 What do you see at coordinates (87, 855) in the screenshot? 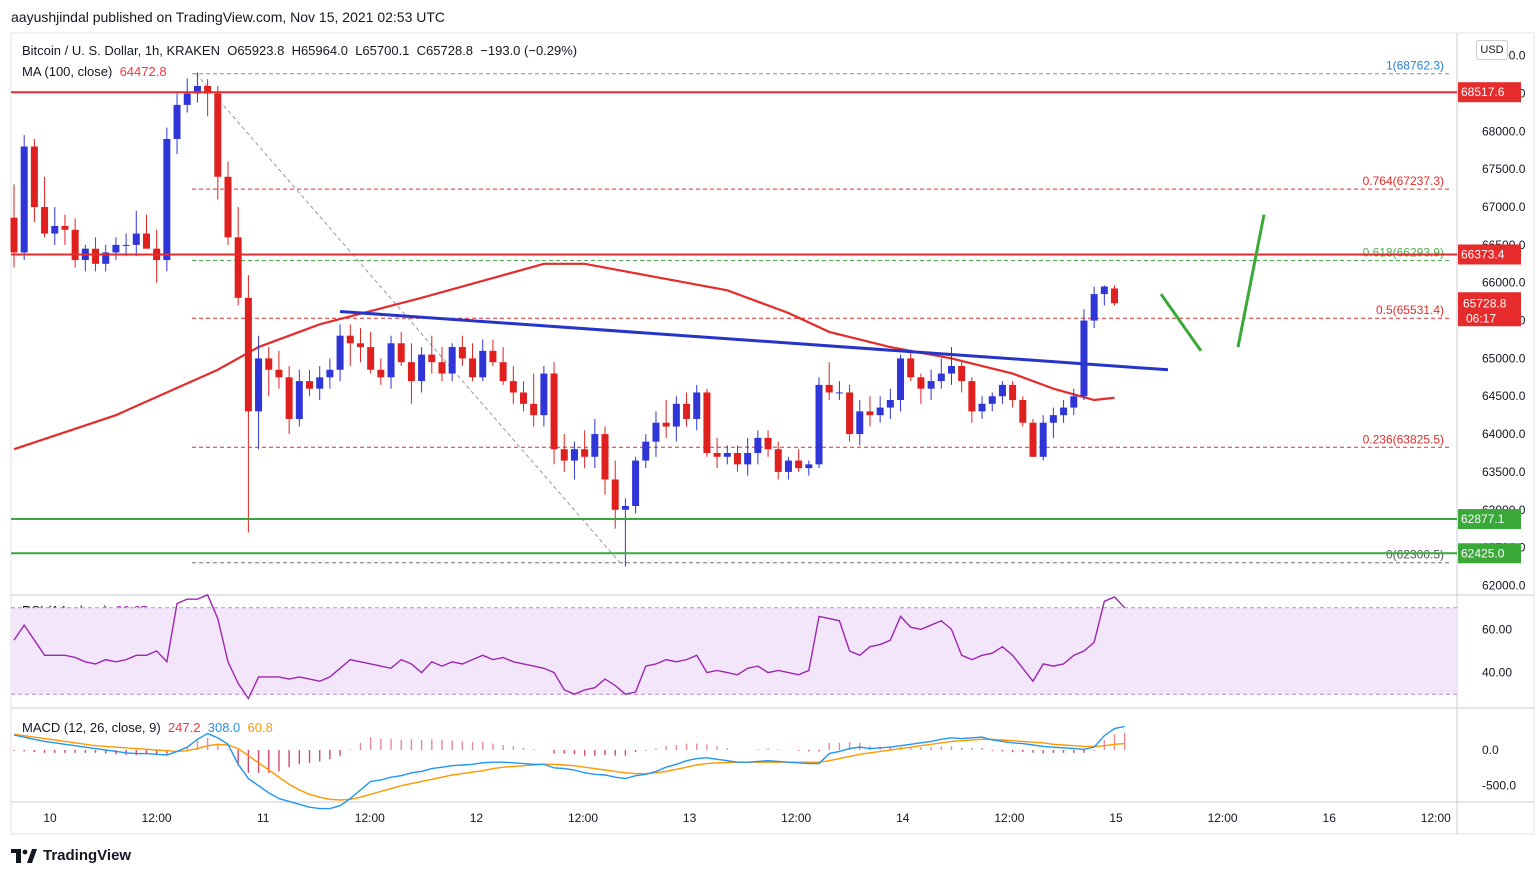
I see `tradingview-brand: TradingView` at bounding box center [87, 855].